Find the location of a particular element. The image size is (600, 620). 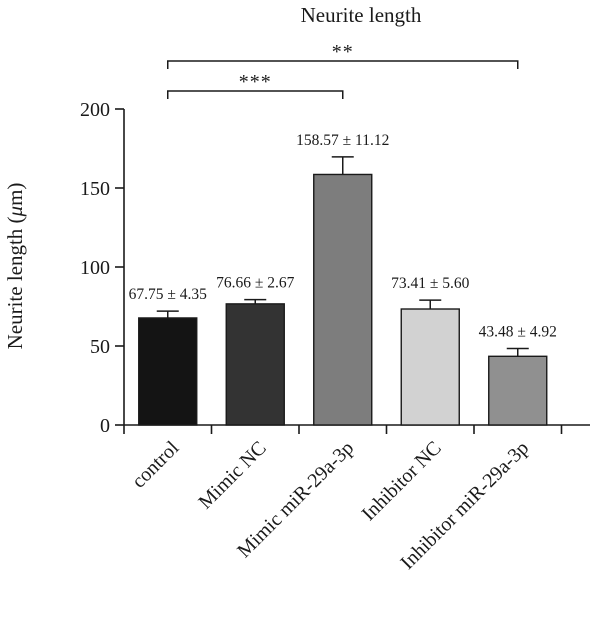

category-label: Mimic NC is located at coordinates (232, 475).